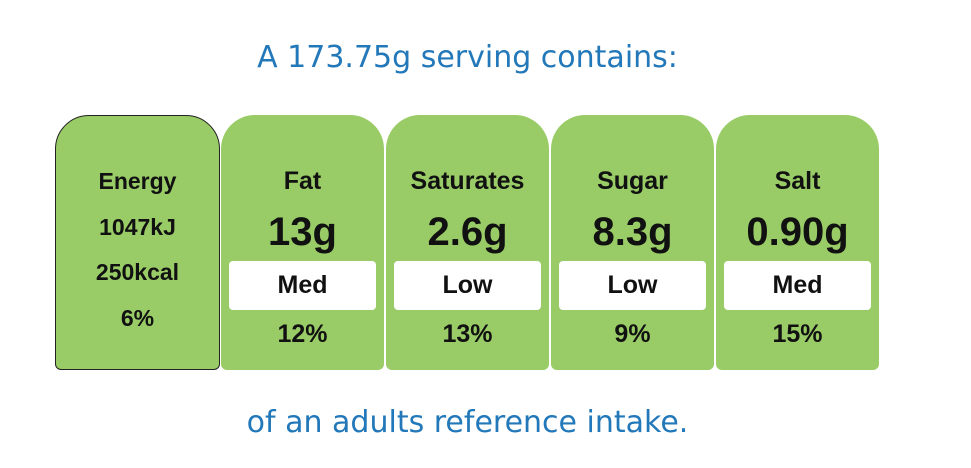 The height and width of the screenshot is (468, 971). Describe the element at coordinates (302, 334) in the screenshot. I see `nutrient-percent: 12%` at that location.